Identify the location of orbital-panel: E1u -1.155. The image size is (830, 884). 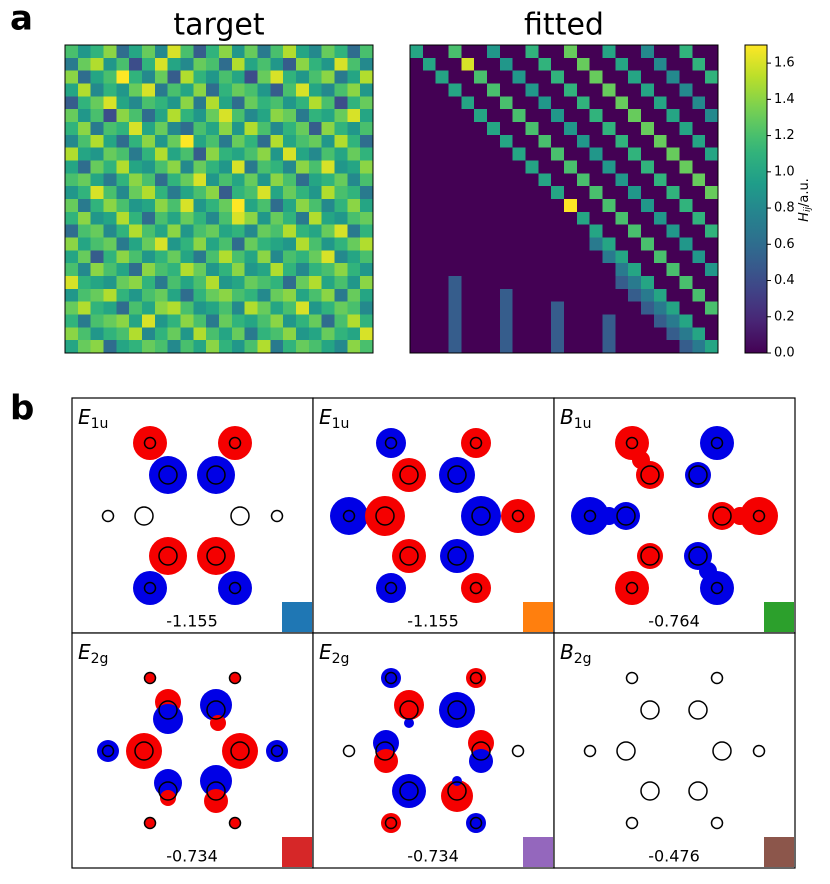
(192, 515).